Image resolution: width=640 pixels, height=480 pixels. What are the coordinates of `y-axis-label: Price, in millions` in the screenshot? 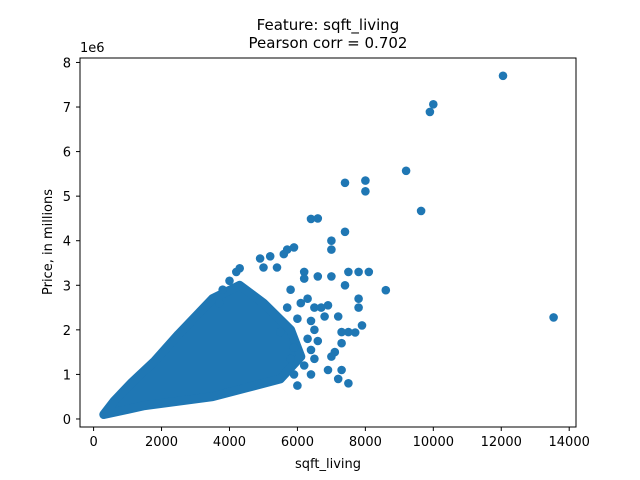 It's located at (48, 242).